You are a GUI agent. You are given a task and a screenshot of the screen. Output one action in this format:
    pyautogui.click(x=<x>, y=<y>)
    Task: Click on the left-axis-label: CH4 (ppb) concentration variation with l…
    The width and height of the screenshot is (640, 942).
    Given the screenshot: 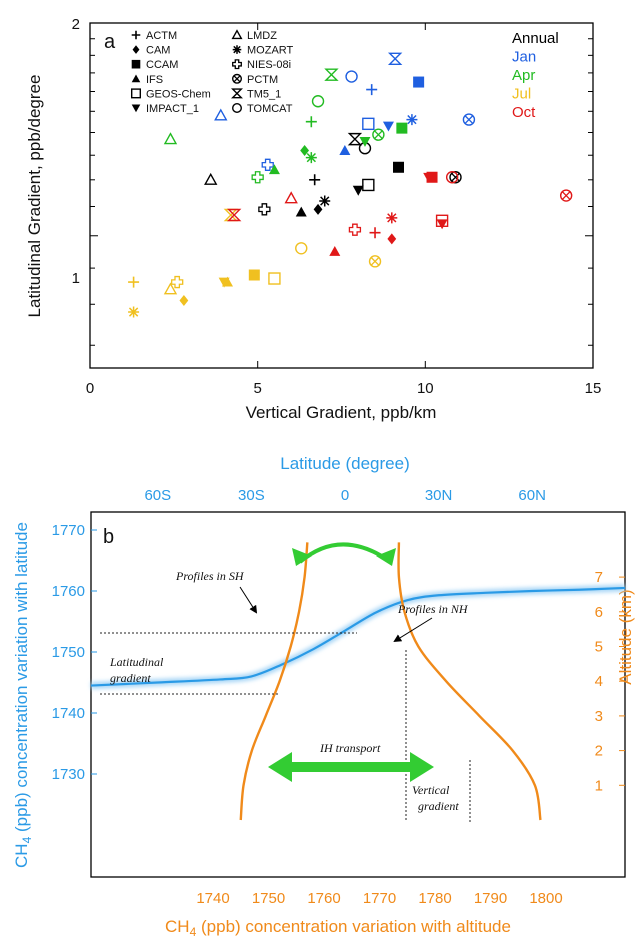 What is the action you would take?
    pyautogui.click(x=23, y=695)
    